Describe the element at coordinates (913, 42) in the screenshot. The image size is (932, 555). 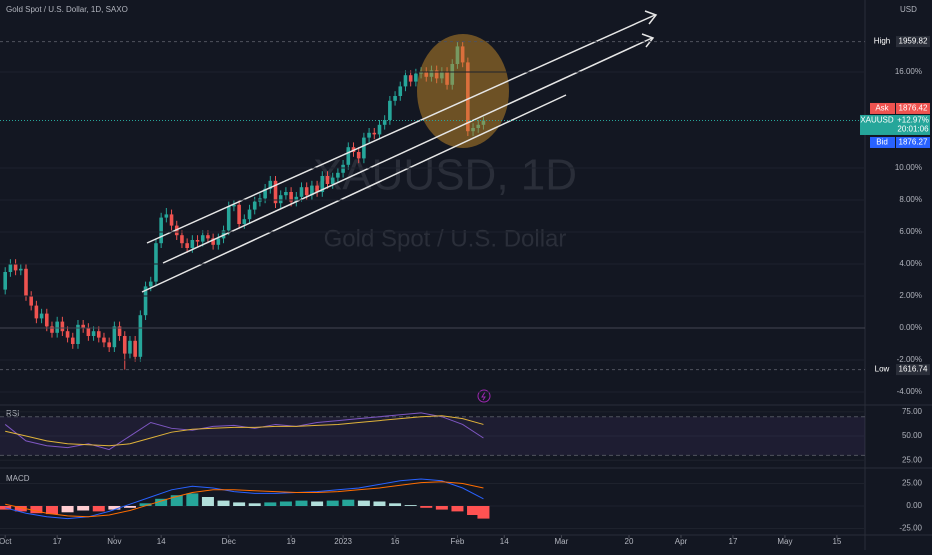
I see `high-price-tag` at that location.